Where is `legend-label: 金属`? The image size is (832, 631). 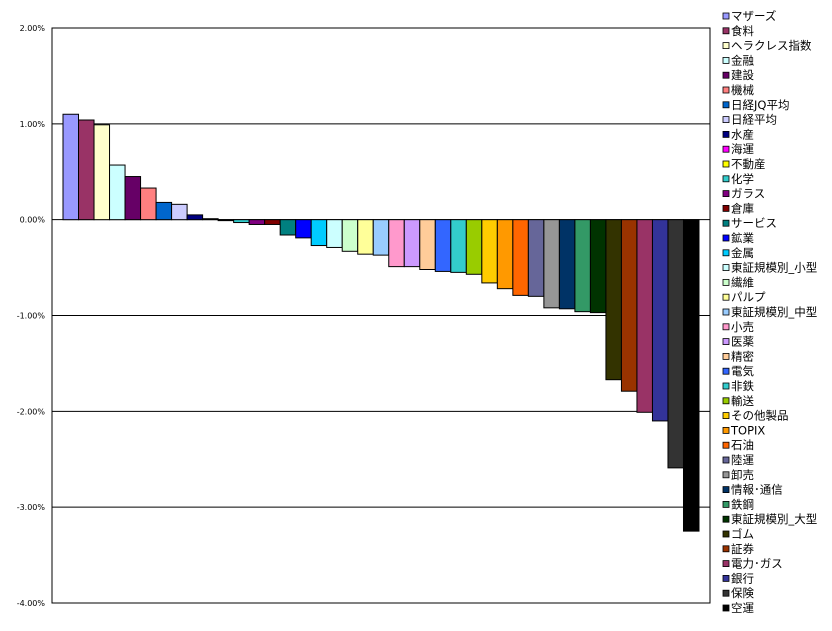 legend-label: 金属 is located at coordinates (742, 253).